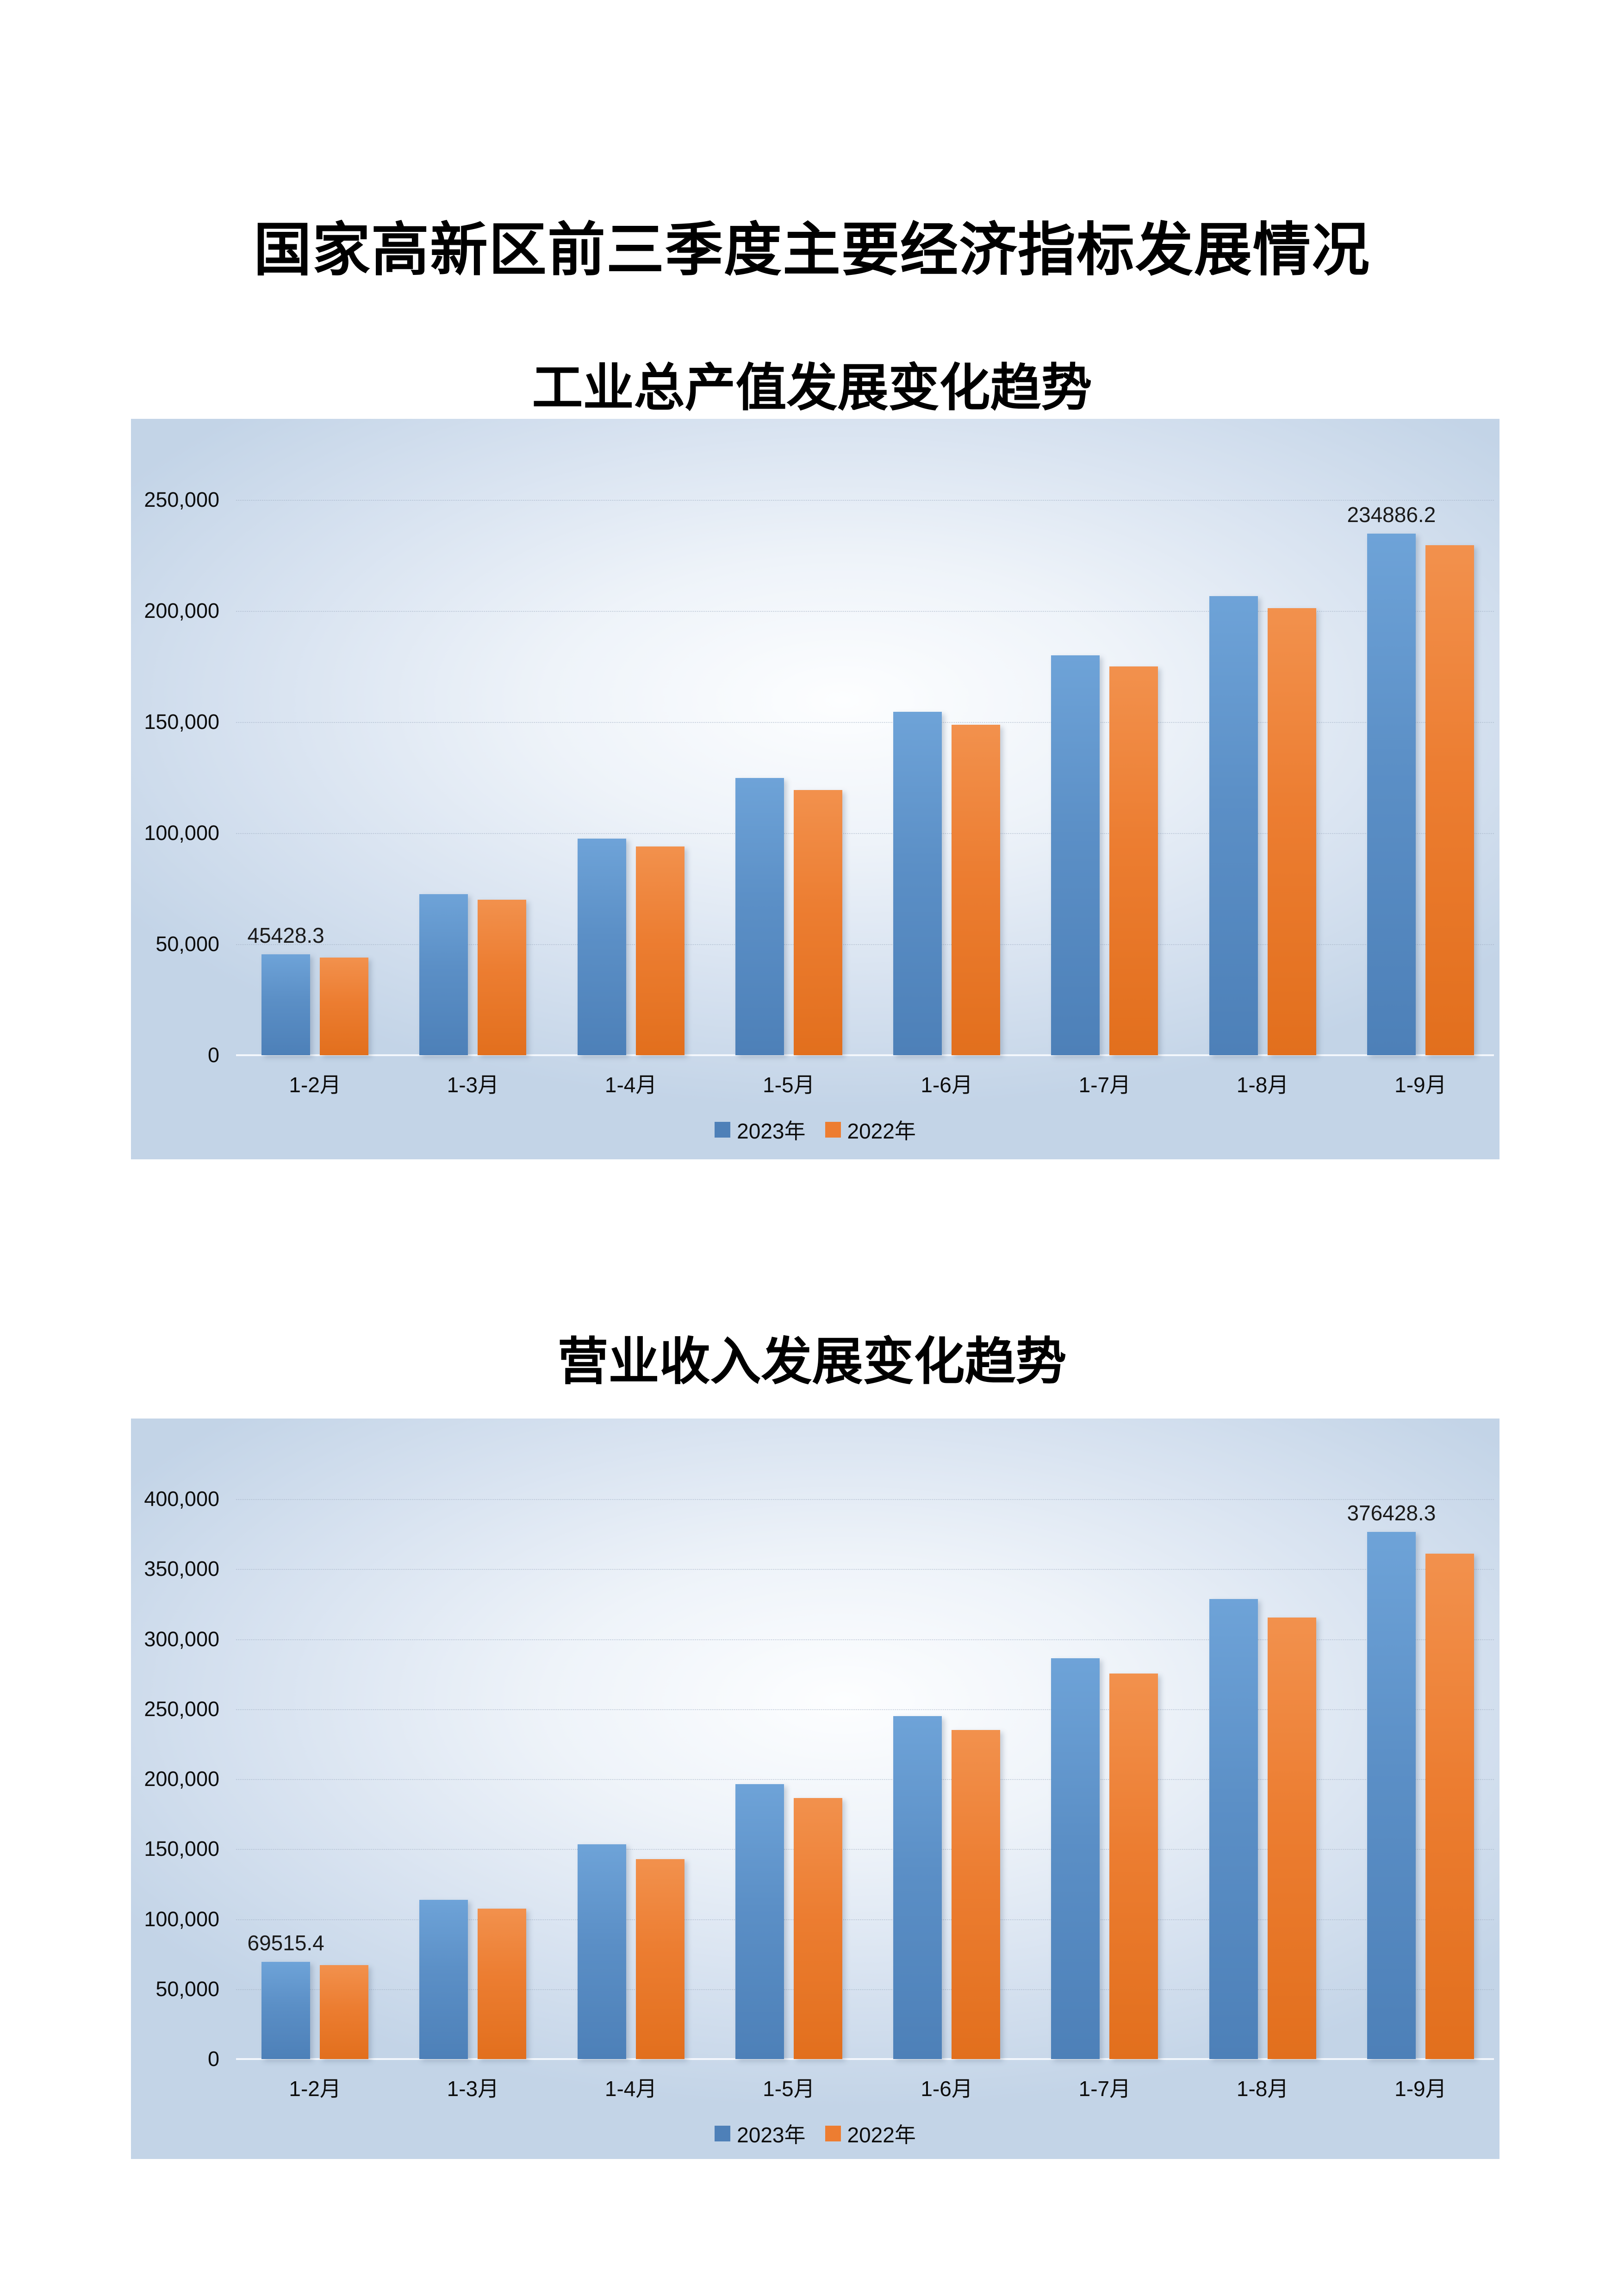  Describe the element at coordinates (181, 1499) in the screenshot. I see `y-axis-tick-label: 400,000` at that location.